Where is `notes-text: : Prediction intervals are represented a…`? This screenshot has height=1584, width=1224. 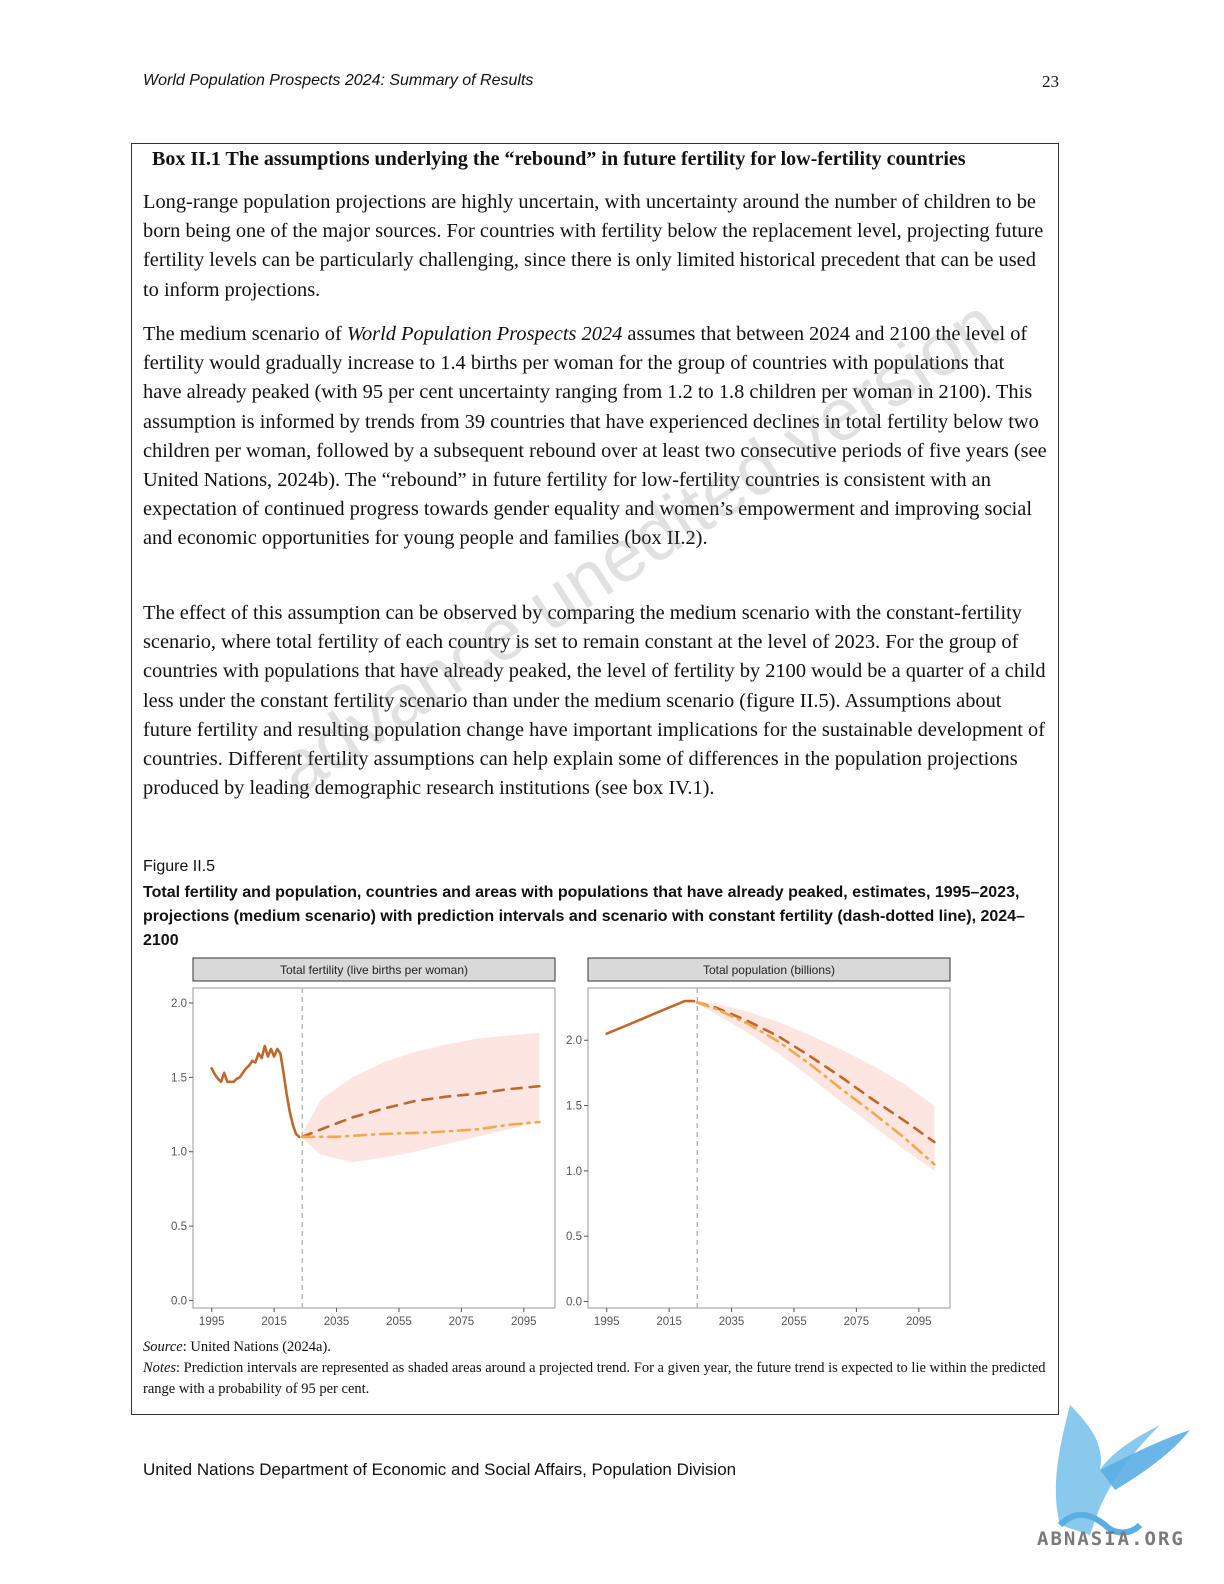
notes-text: : Prediction intervals are represented a… is located at coordinates (594, 1378).